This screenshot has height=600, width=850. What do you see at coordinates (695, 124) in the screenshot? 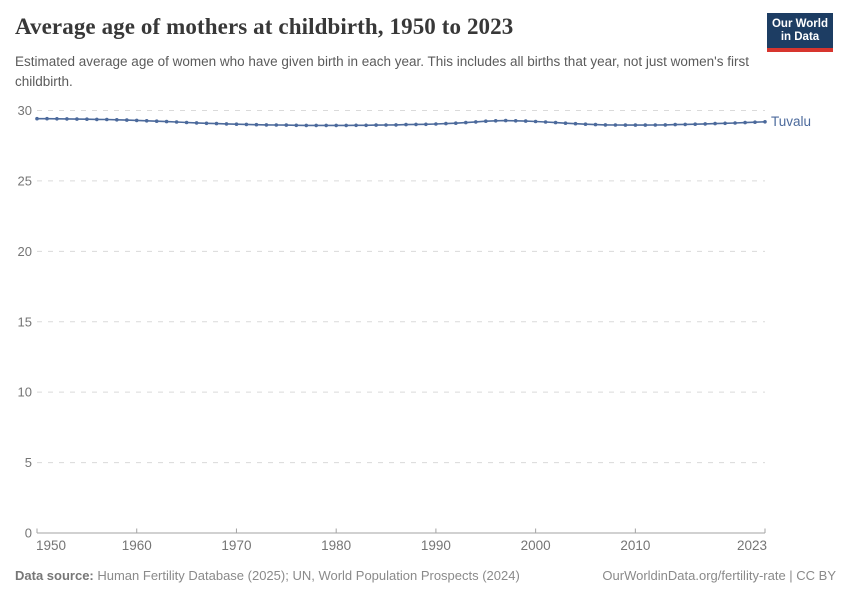
I see `data-point-2016` at bounding box center [695, 124].